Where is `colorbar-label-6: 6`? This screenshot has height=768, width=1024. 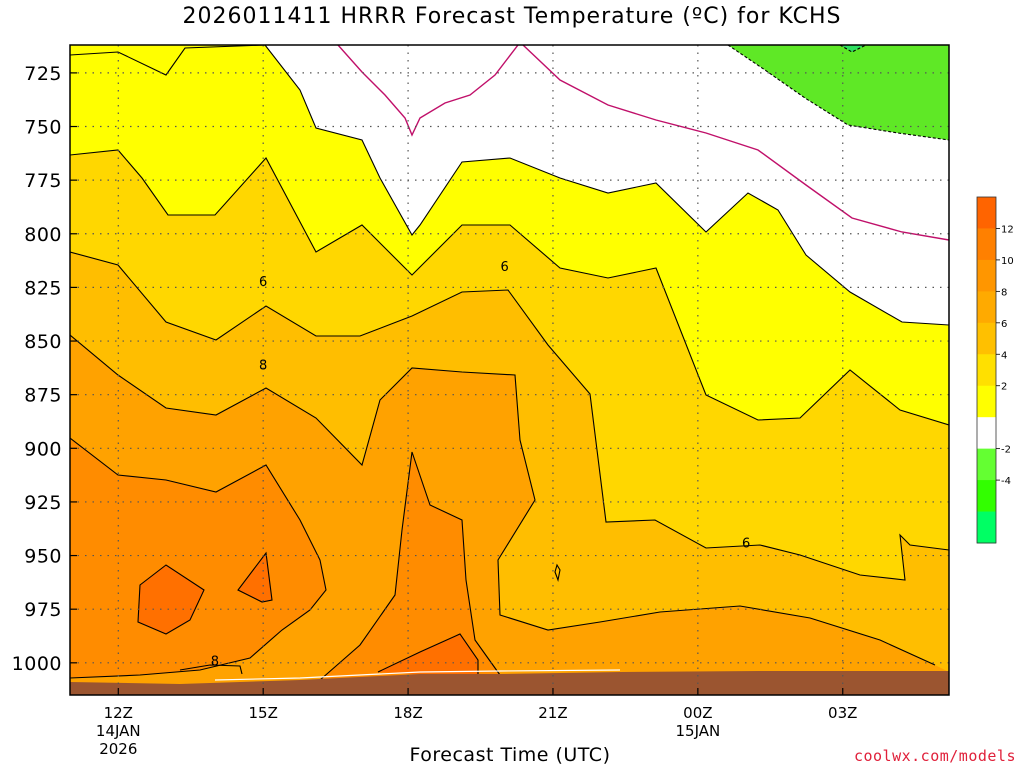 colorbar-label-6: 6 is located at coordinates (1004, 324).